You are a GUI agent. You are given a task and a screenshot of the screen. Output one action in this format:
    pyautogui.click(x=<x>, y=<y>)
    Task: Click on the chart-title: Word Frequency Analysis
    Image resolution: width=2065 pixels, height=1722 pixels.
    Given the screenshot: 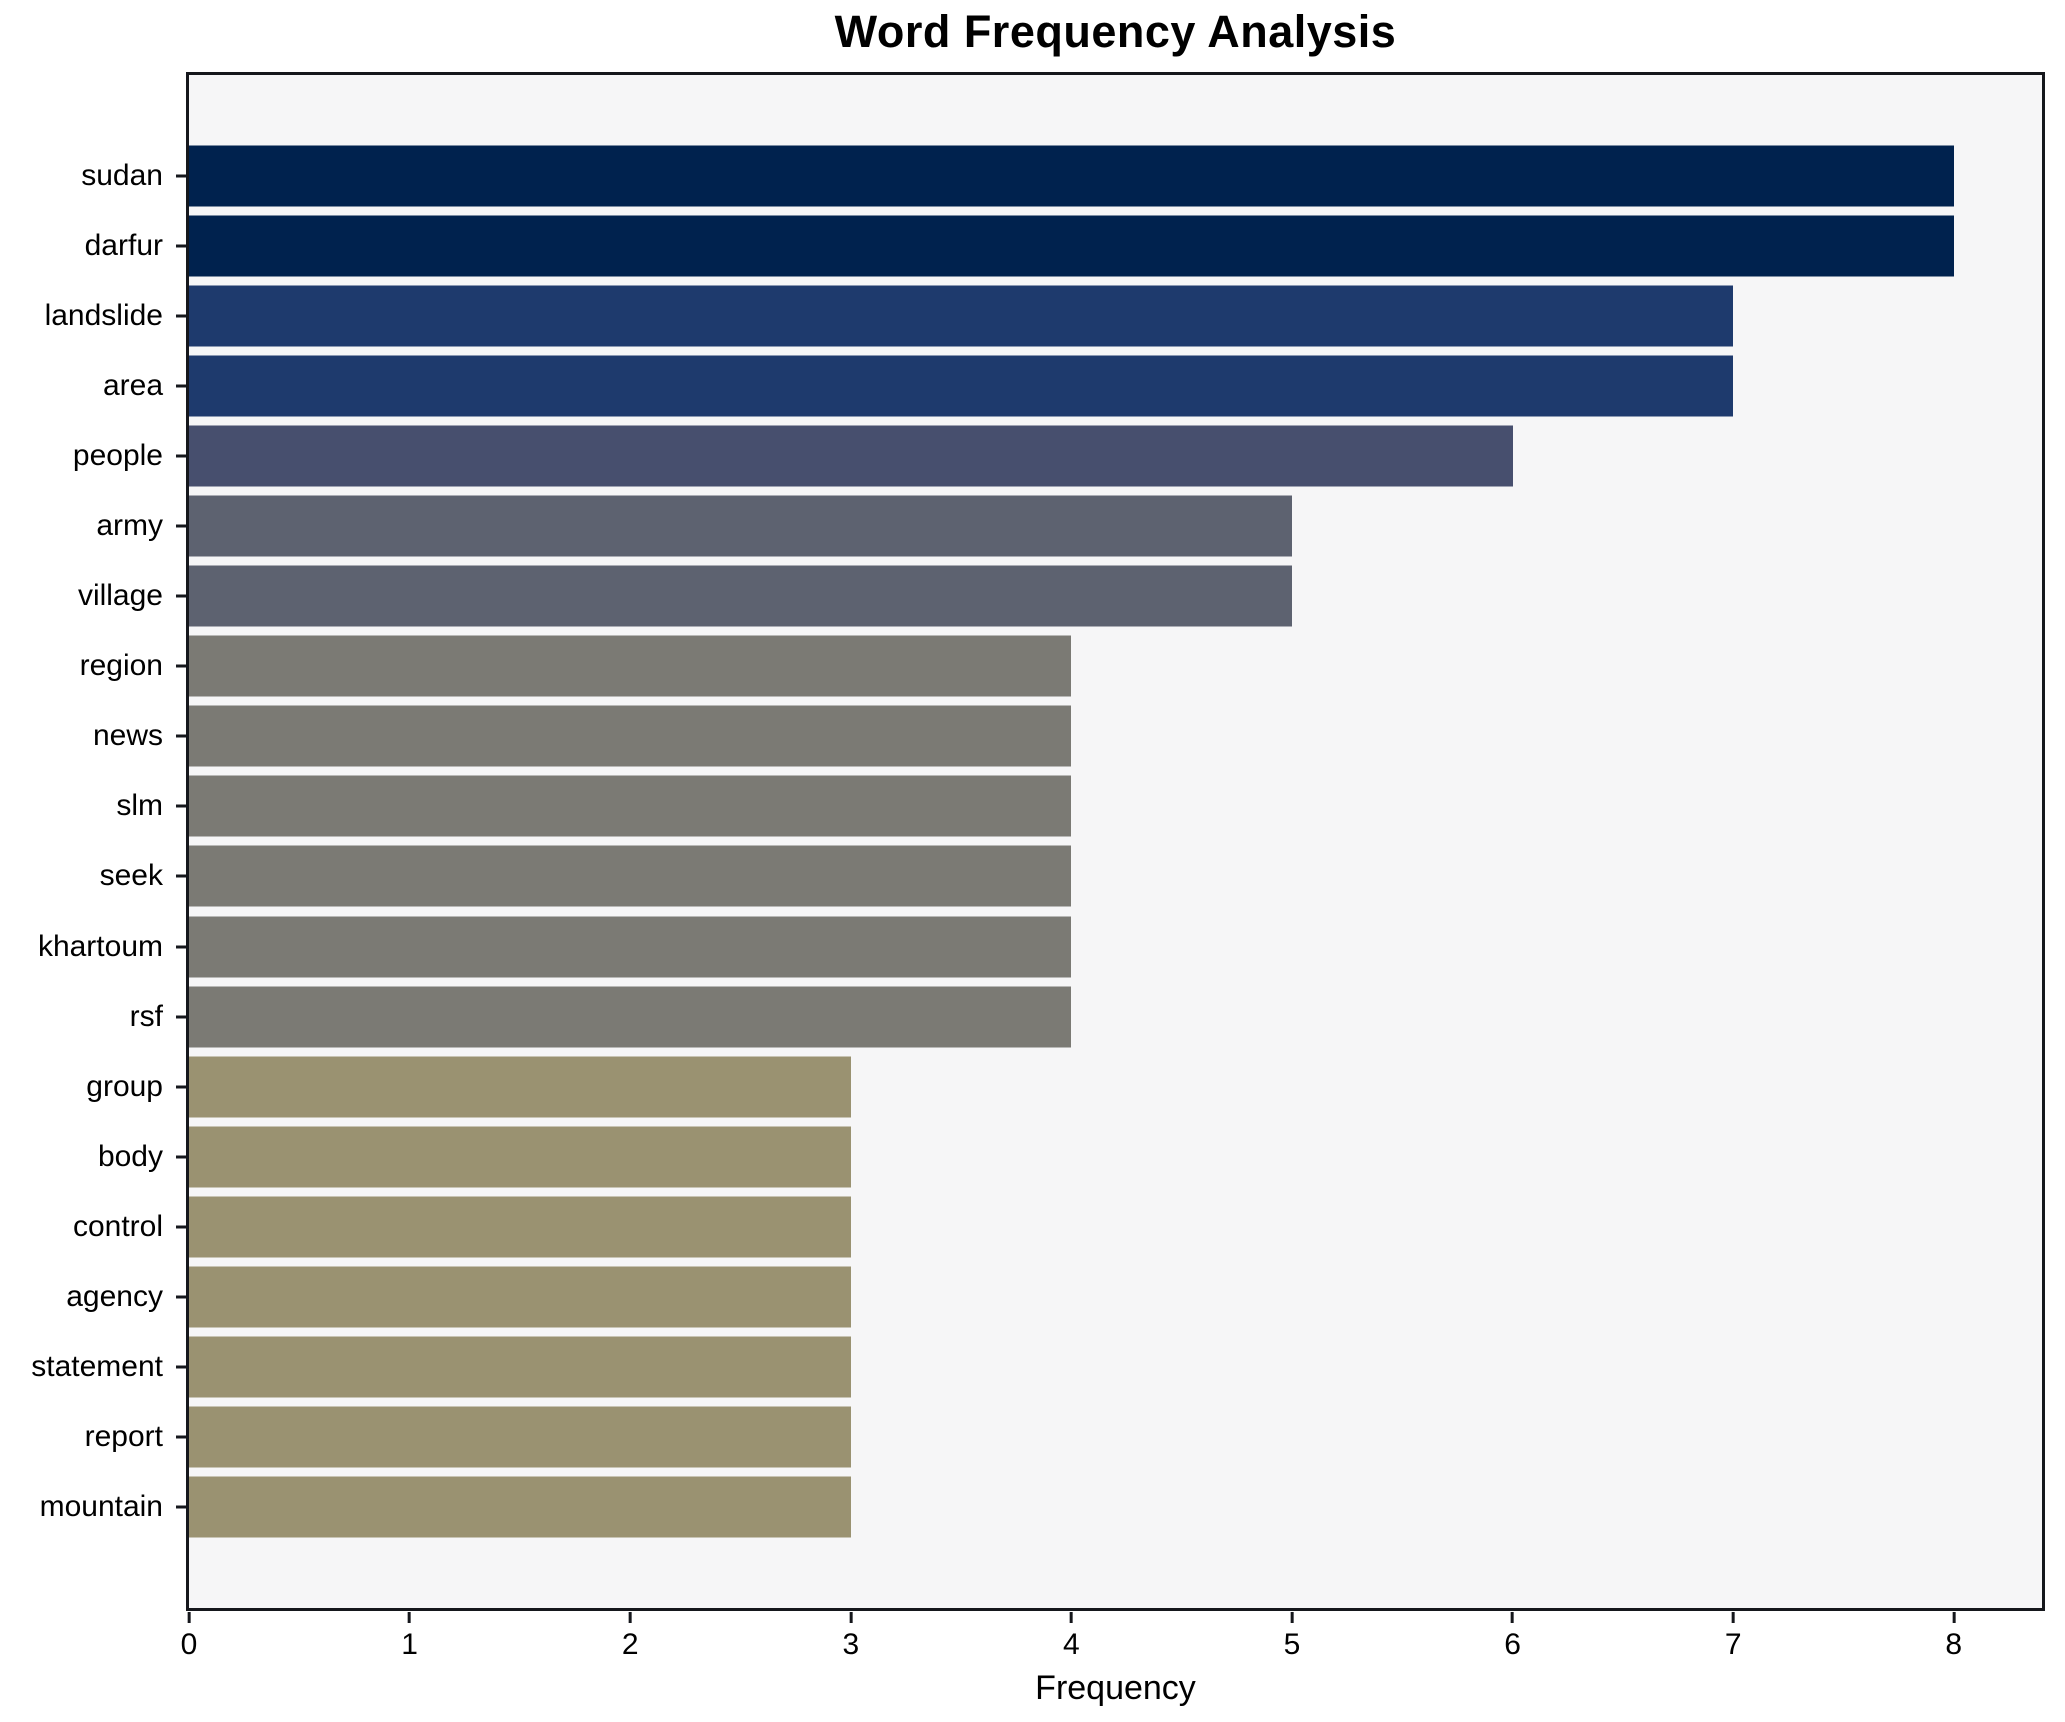 What is the action you would take?
    pyautogui.click(x=1115, y=31)
    